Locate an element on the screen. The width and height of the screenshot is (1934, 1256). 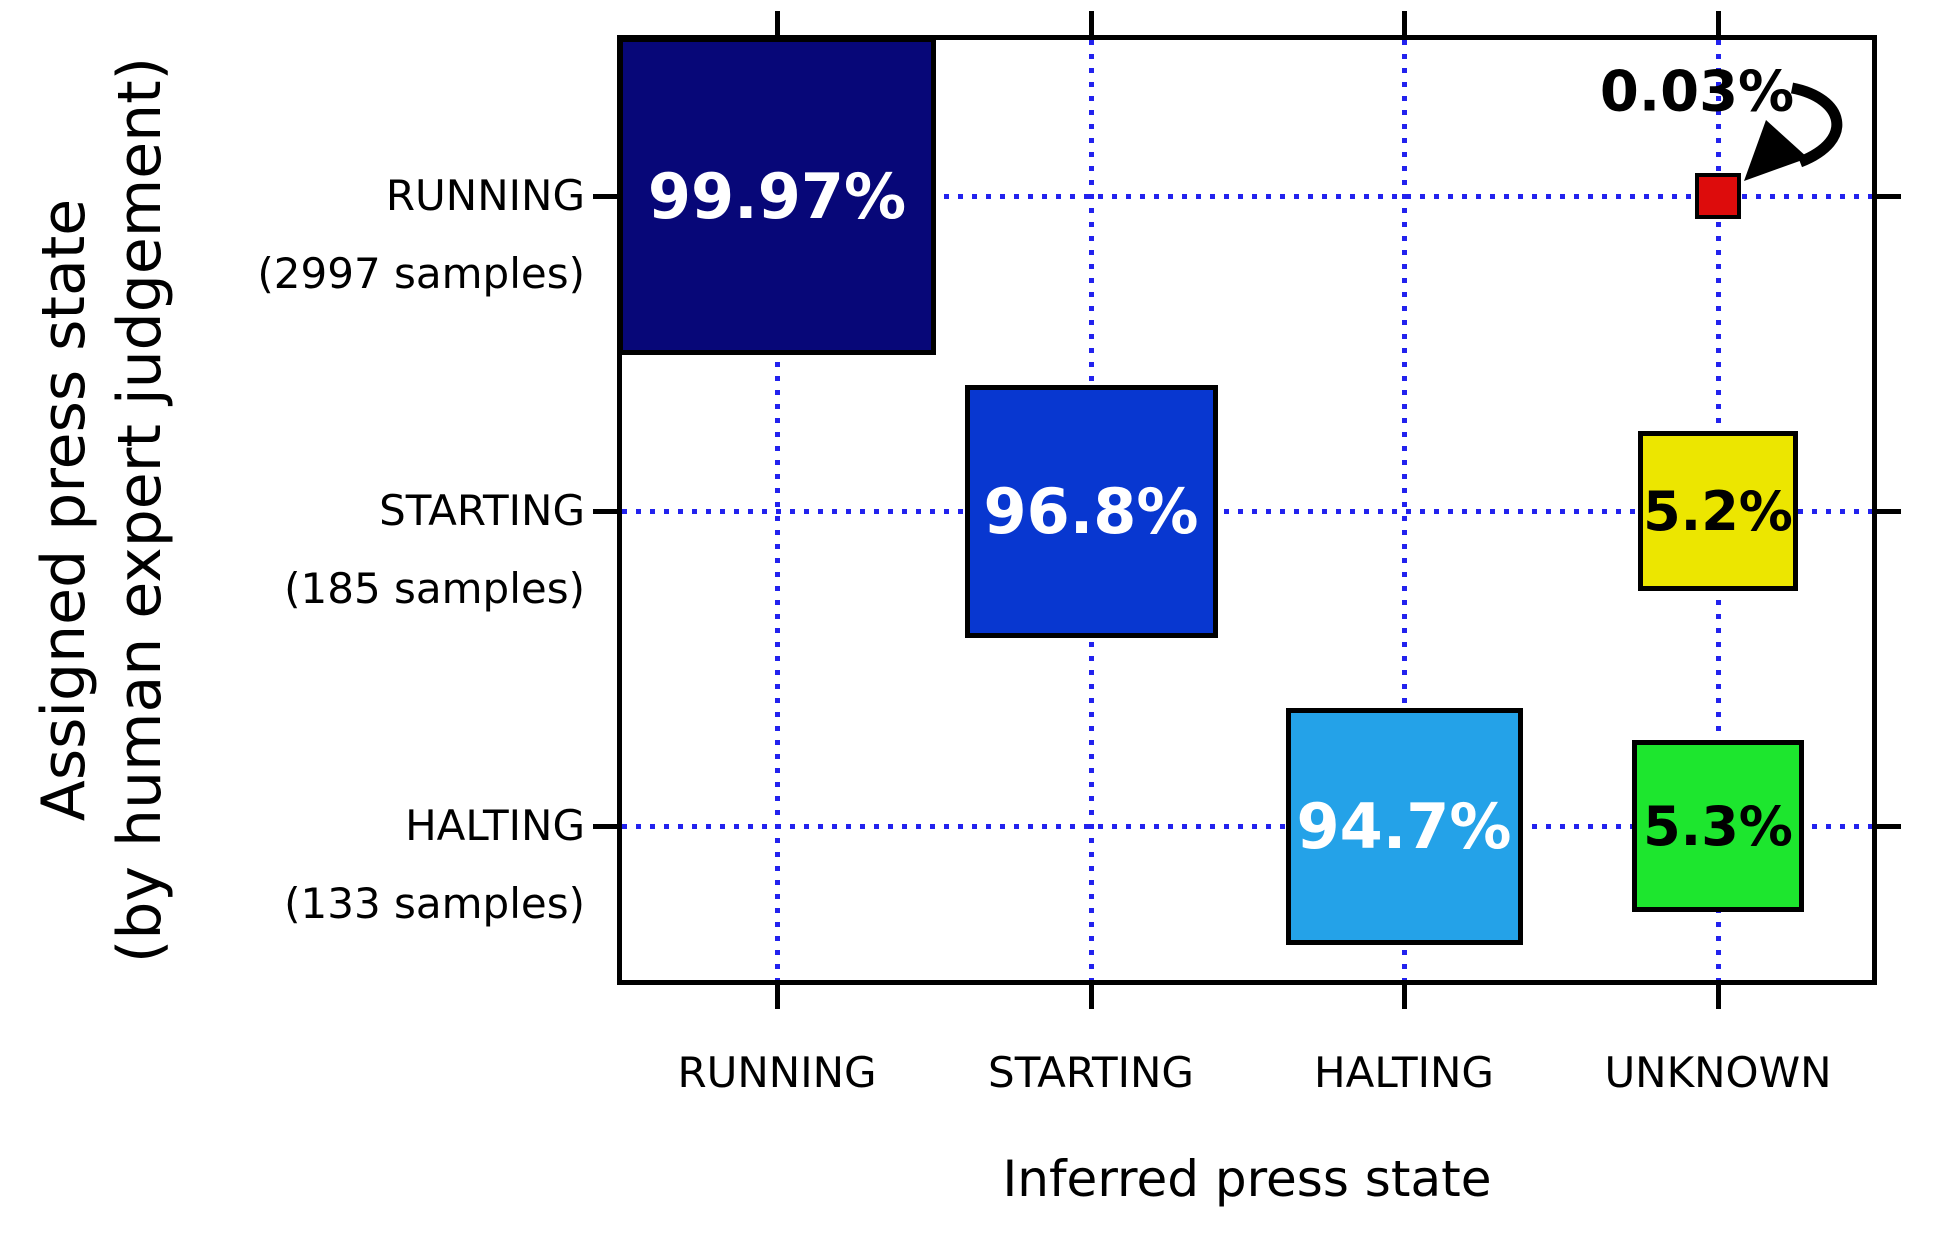
matrix-cell-starting-unknown: 5.2% is located at coordinates (1718, 511).